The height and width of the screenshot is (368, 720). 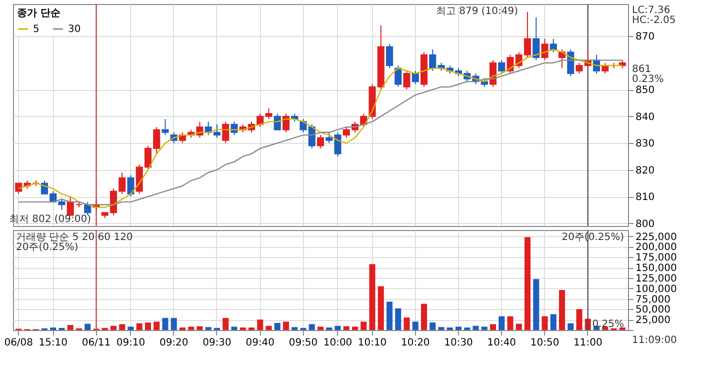 What do you see at coordinates (131, 343) in the screenshot?
I see `x-tick-label: 09:10` at bounding box center [131, 343].